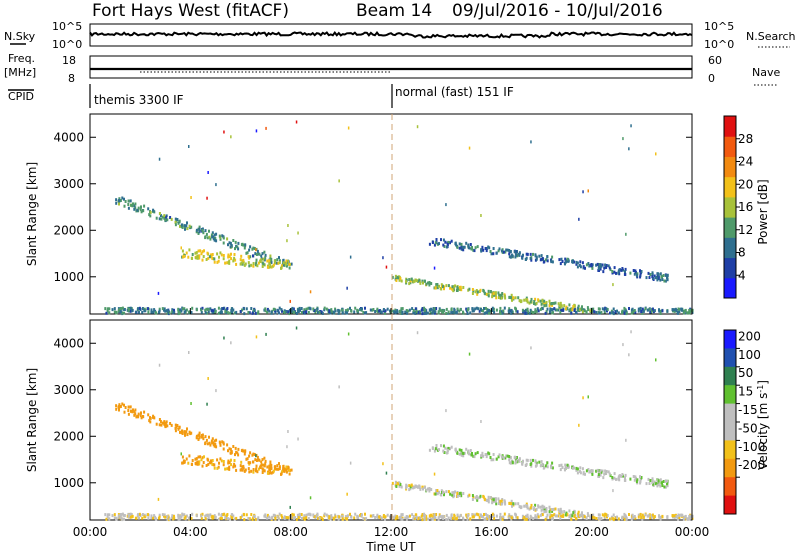 This screenshot has width=800, height=554. I want to click on colorbar-tick-label: 20, so click(745, 184).